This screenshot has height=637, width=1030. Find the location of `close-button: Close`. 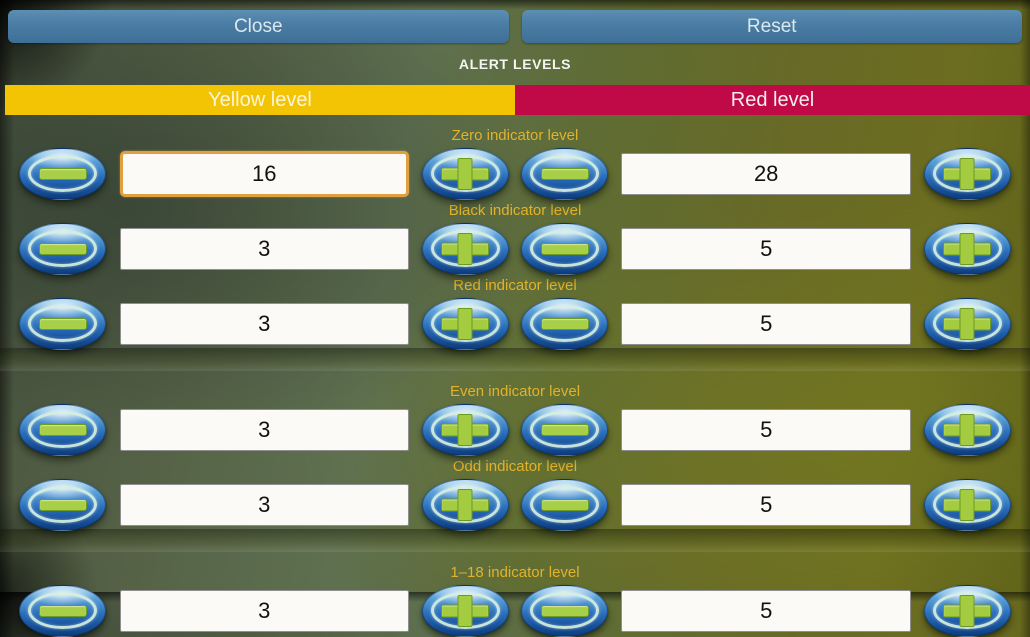

close-button: Close is located at coordinates (258, 26).